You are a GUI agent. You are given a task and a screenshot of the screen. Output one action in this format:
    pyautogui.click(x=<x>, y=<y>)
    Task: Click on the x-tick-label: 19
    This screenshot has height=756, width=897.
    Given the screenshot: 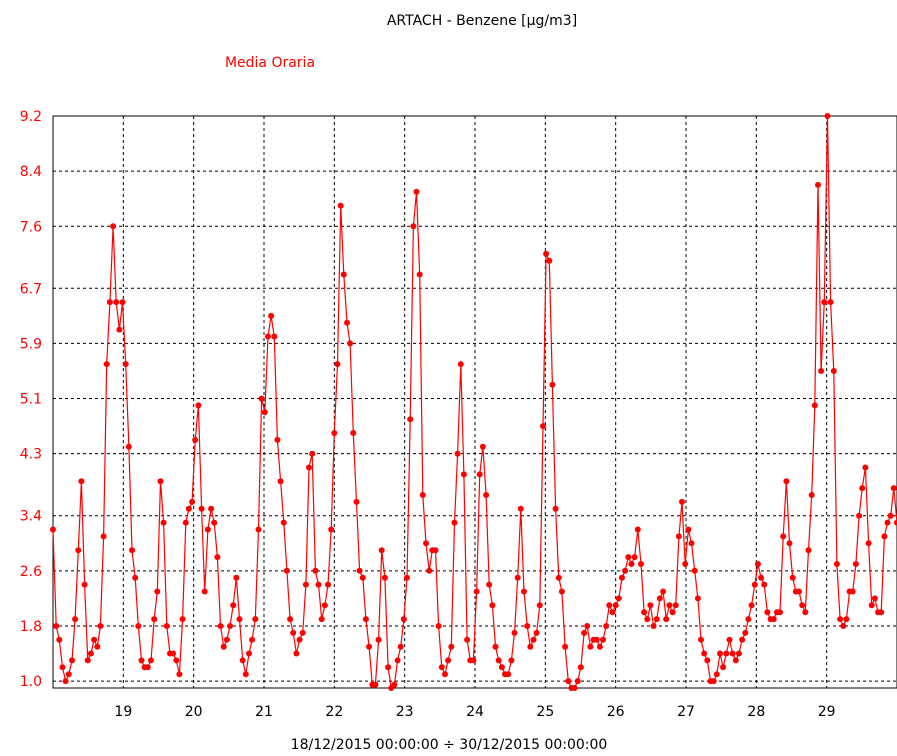 What is the action you would take?
    pyautogui.click(x=123, y=712)
    